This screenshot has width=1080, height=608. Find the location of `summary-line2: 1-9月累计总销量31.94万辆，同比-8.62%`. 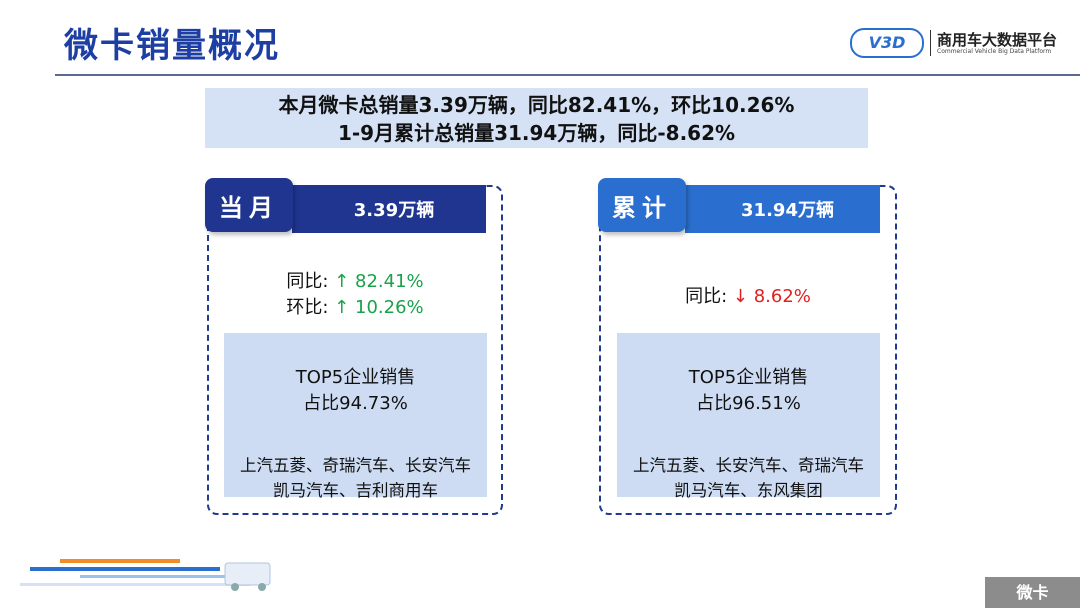

summary-line2: 1-9月累计总销量31.94万辆，同比-8.62% is located at coordinates (536, 133).